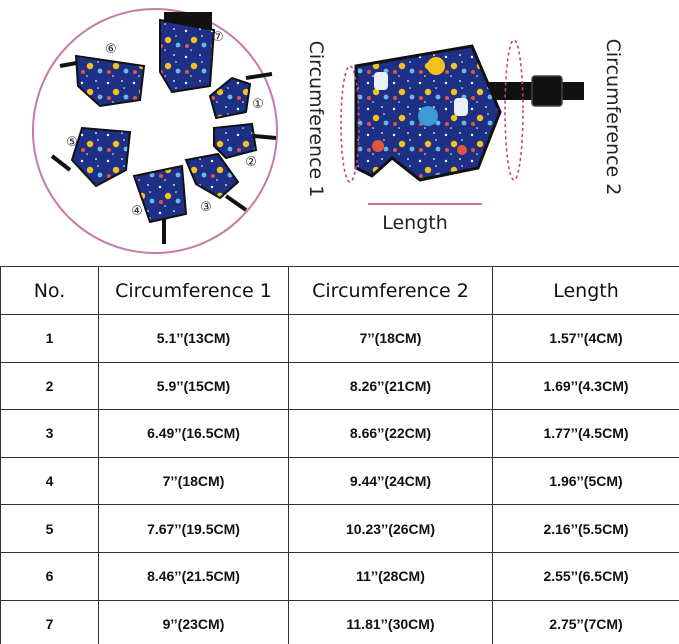 The image size is (679, 644). I want to click on size-marker-1: ①, so click(258, 104).